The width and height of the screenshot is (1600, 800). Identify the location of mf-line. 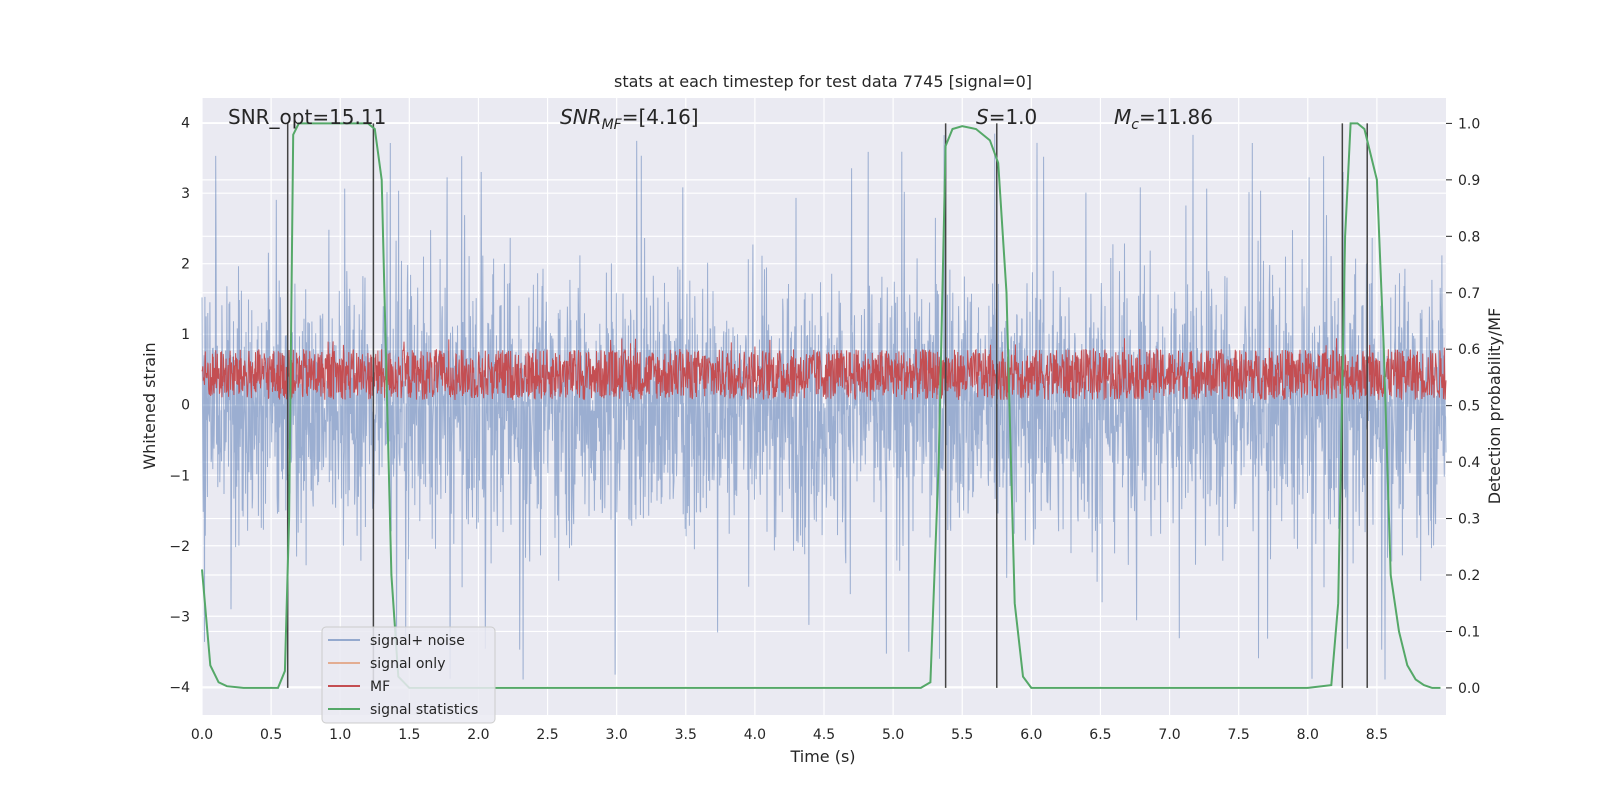
(824, 369).